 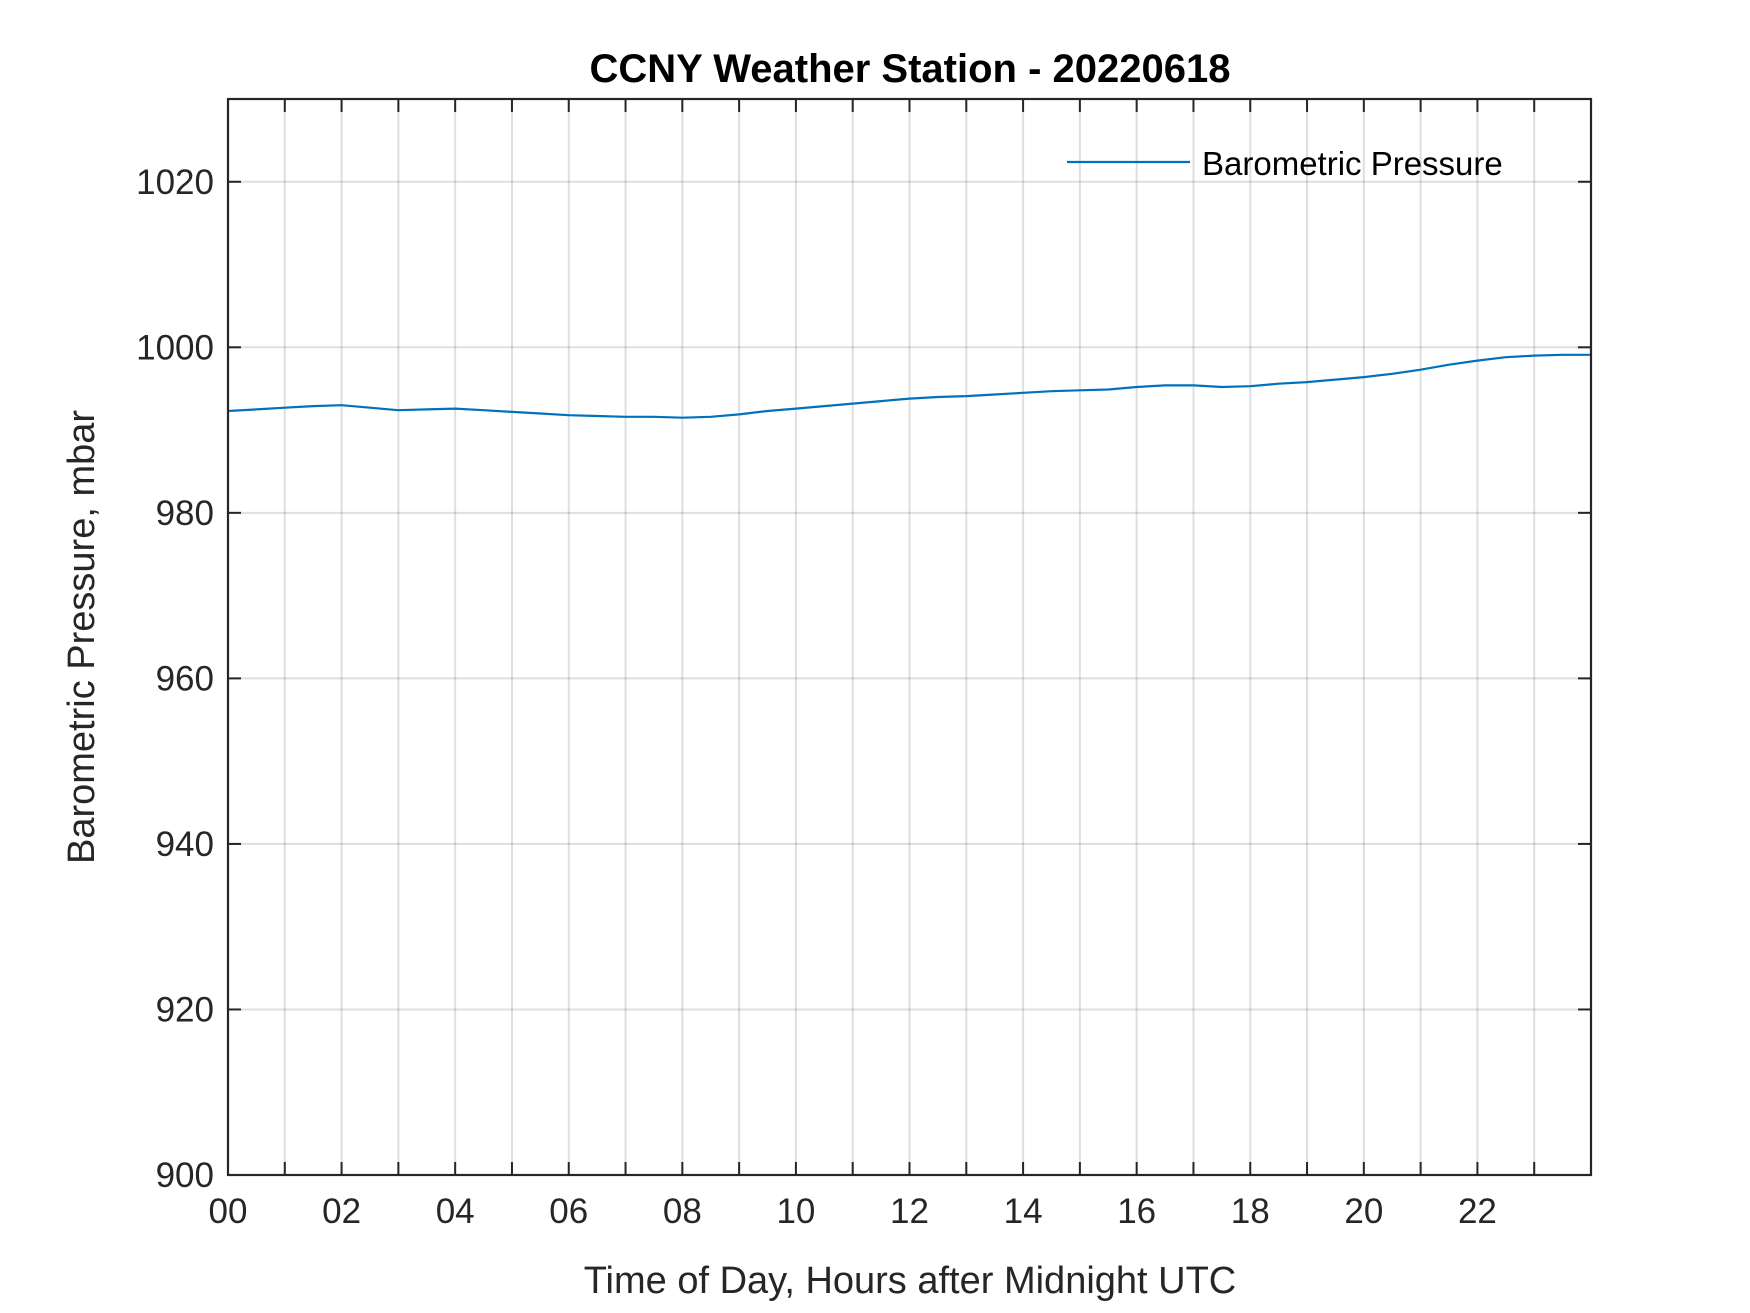 I want to click on y-tick-labels: 900 920 940 960 980 1000 1020, so click(x=175, y=679).